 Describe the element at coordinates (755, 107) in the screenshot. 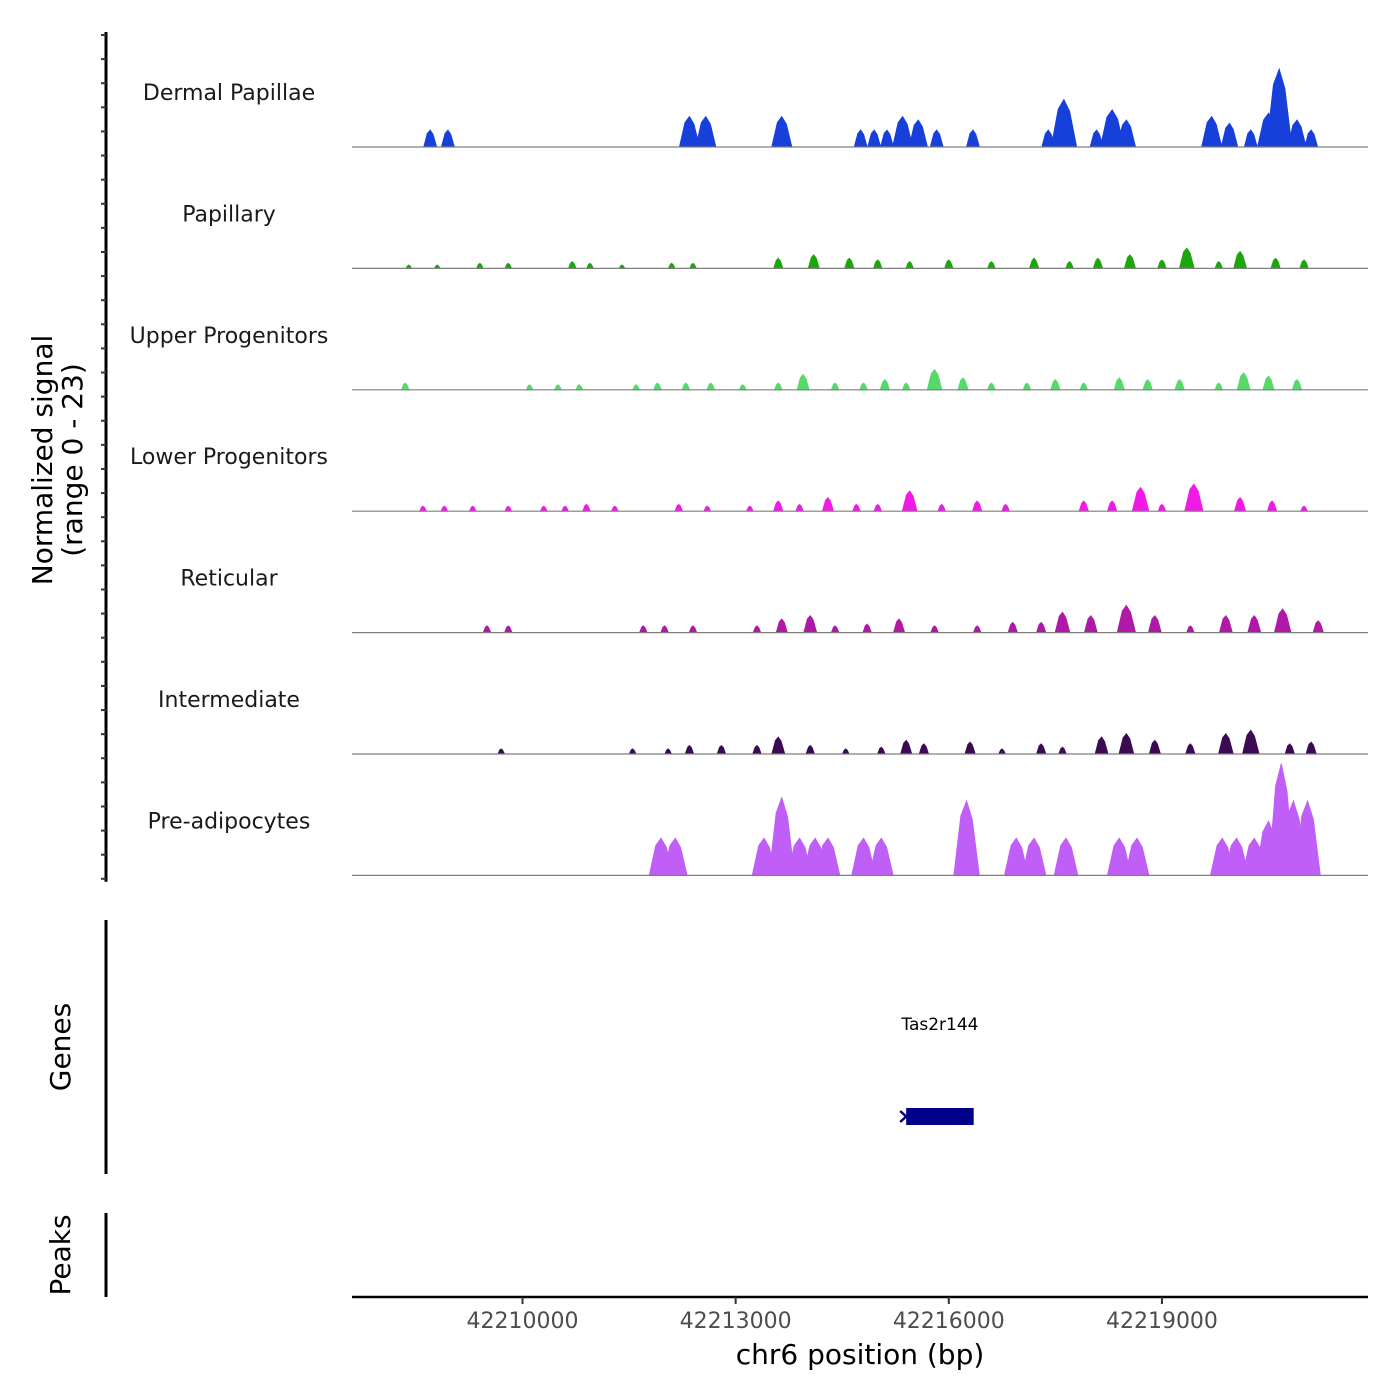

I see `track-0: Dermal Papillae` at that location.